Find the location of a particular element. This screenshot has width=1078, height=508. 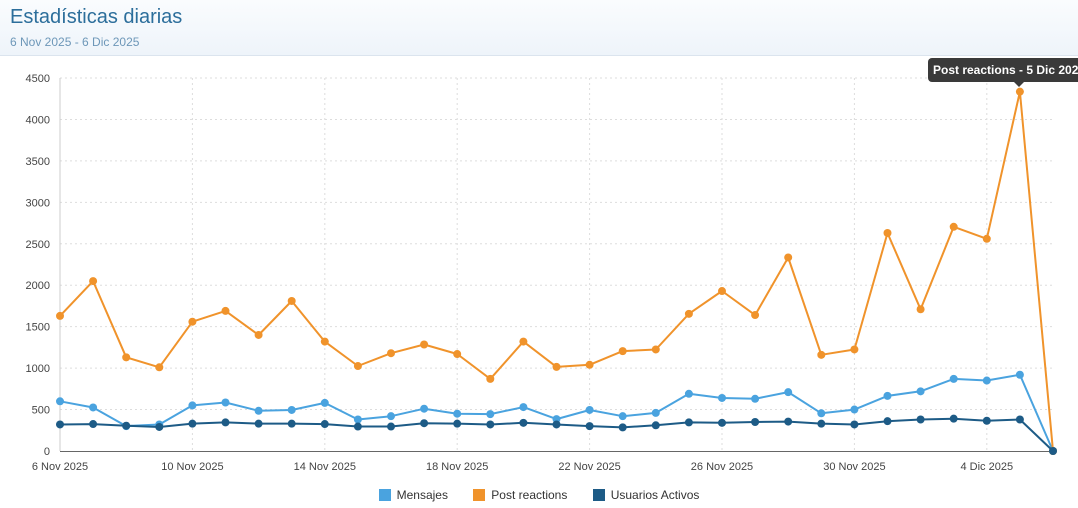

page-title: Estadísticas diarias is located at coordinates (96, 17).